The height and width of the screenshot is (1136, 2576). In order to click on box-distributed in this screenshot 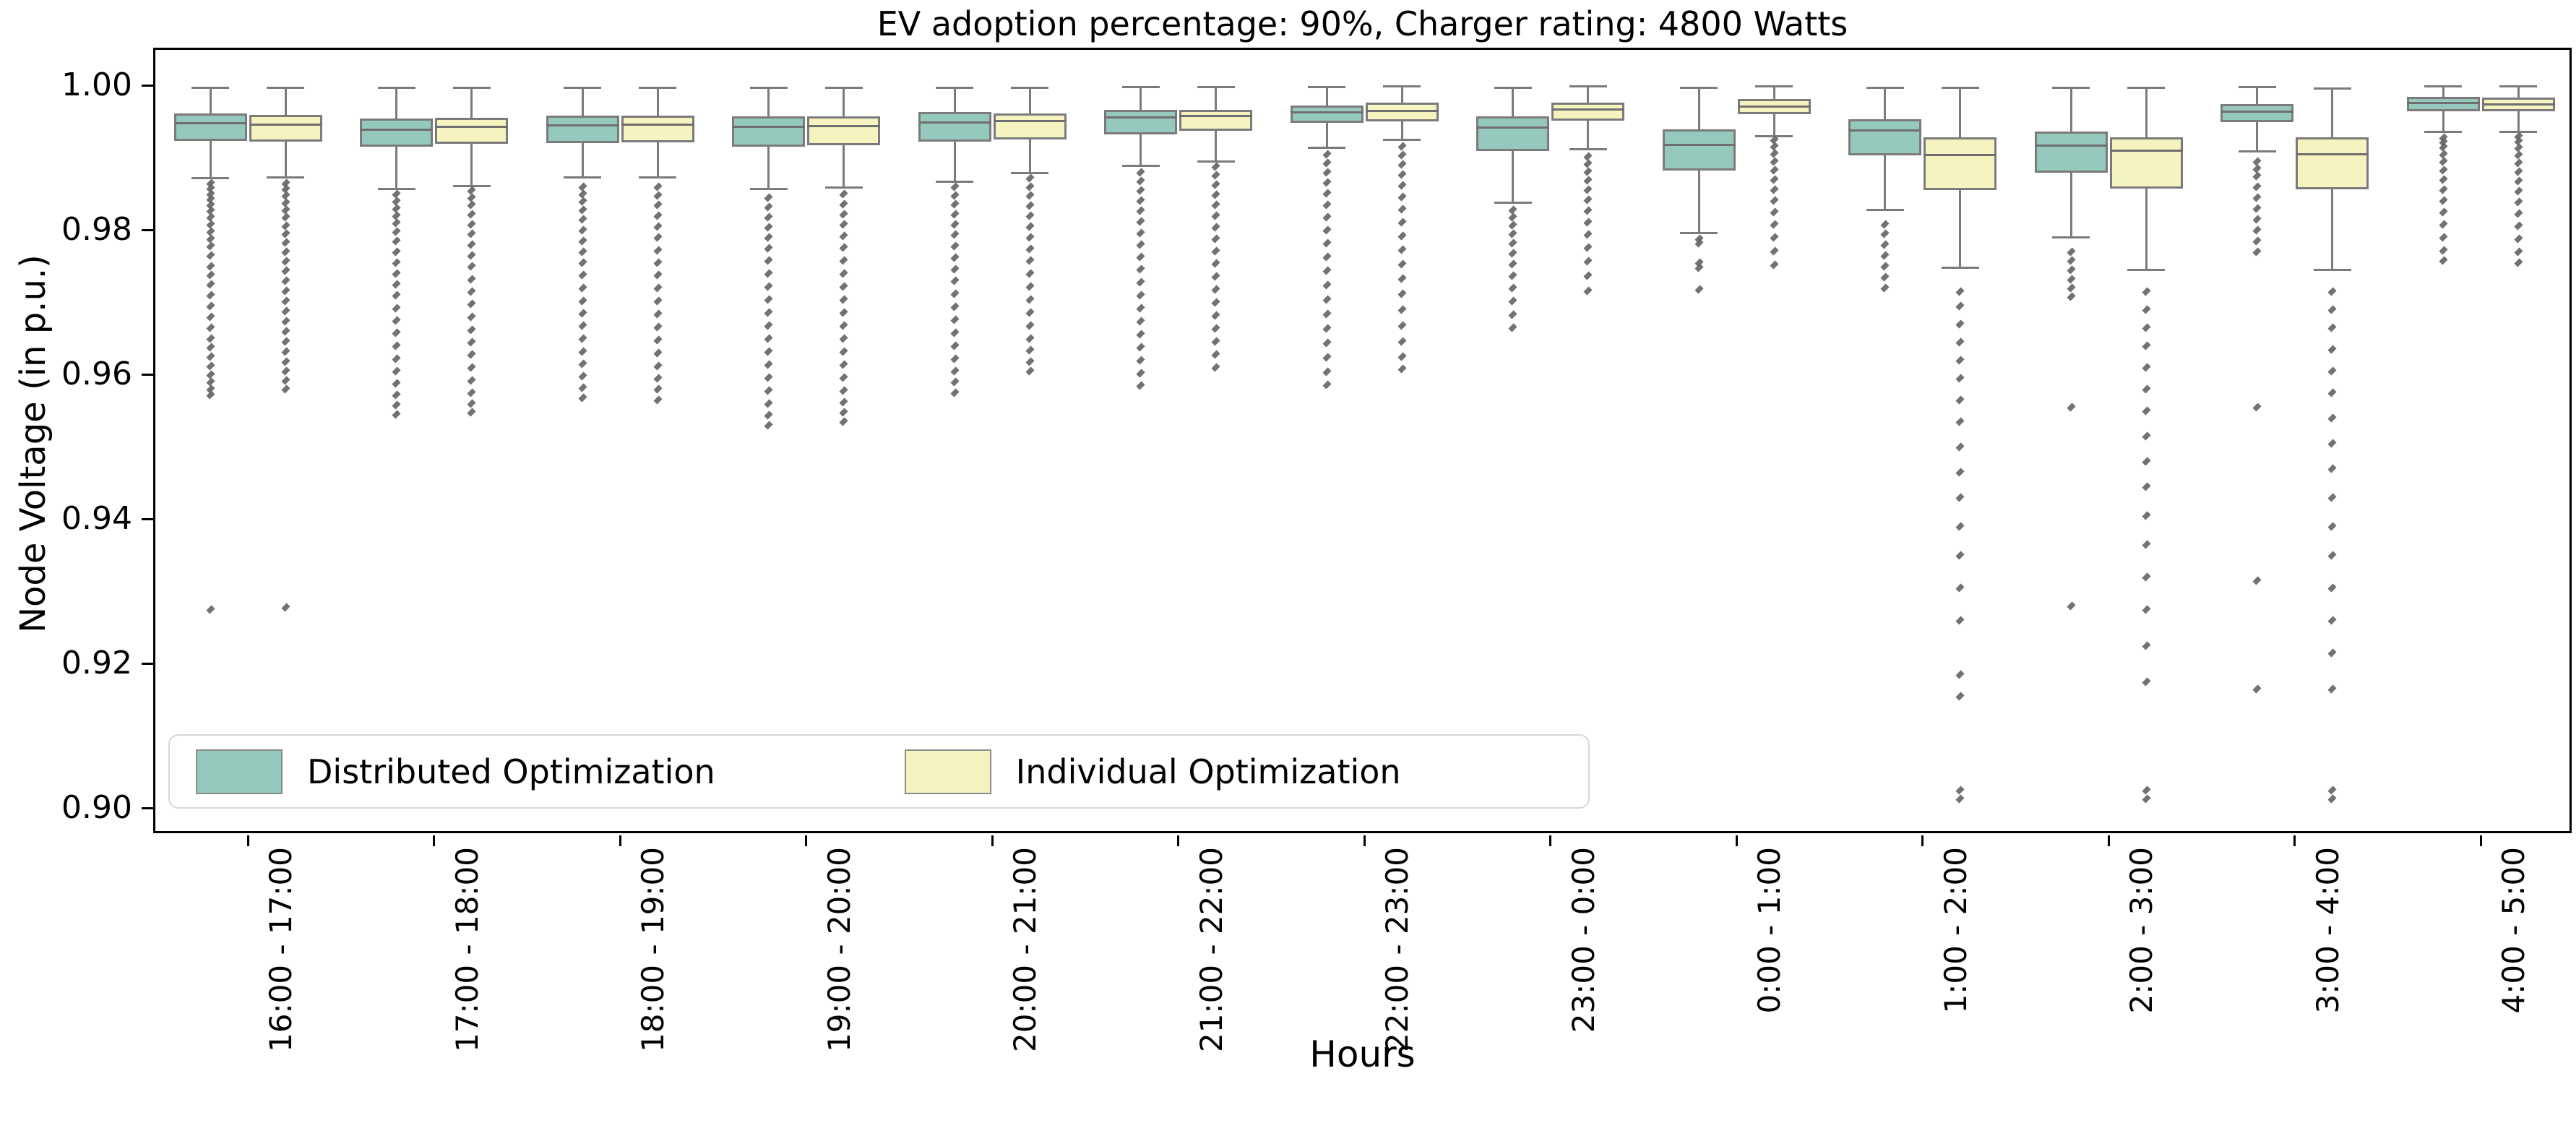, I will do `click(210, 127)`.